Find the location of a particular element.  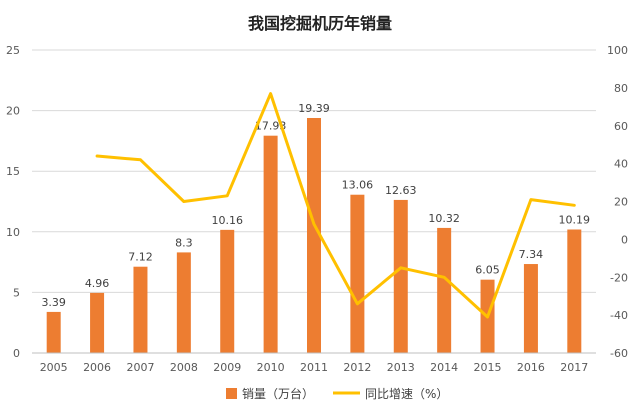

legend-label-sales: 销量（万台） is located at coordinates (278, 393).